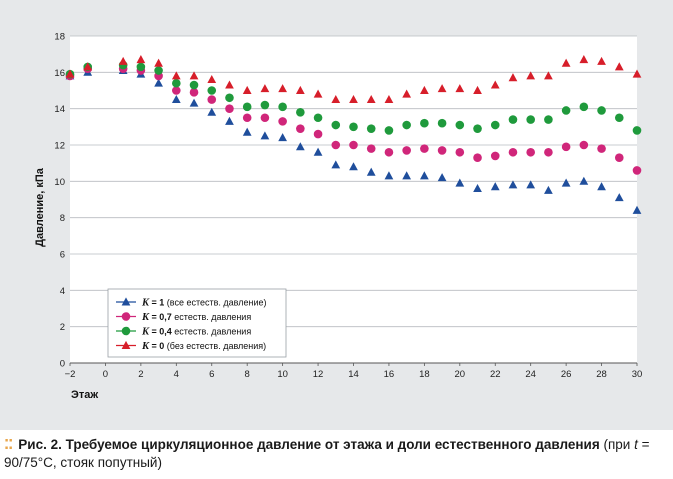 This screenshot has width=673, height=479. Describe the element at coordinates (203, 346) in the screenshot. I see `legend-label-series-4: K = 0 (без естеств. давления)` at that location.